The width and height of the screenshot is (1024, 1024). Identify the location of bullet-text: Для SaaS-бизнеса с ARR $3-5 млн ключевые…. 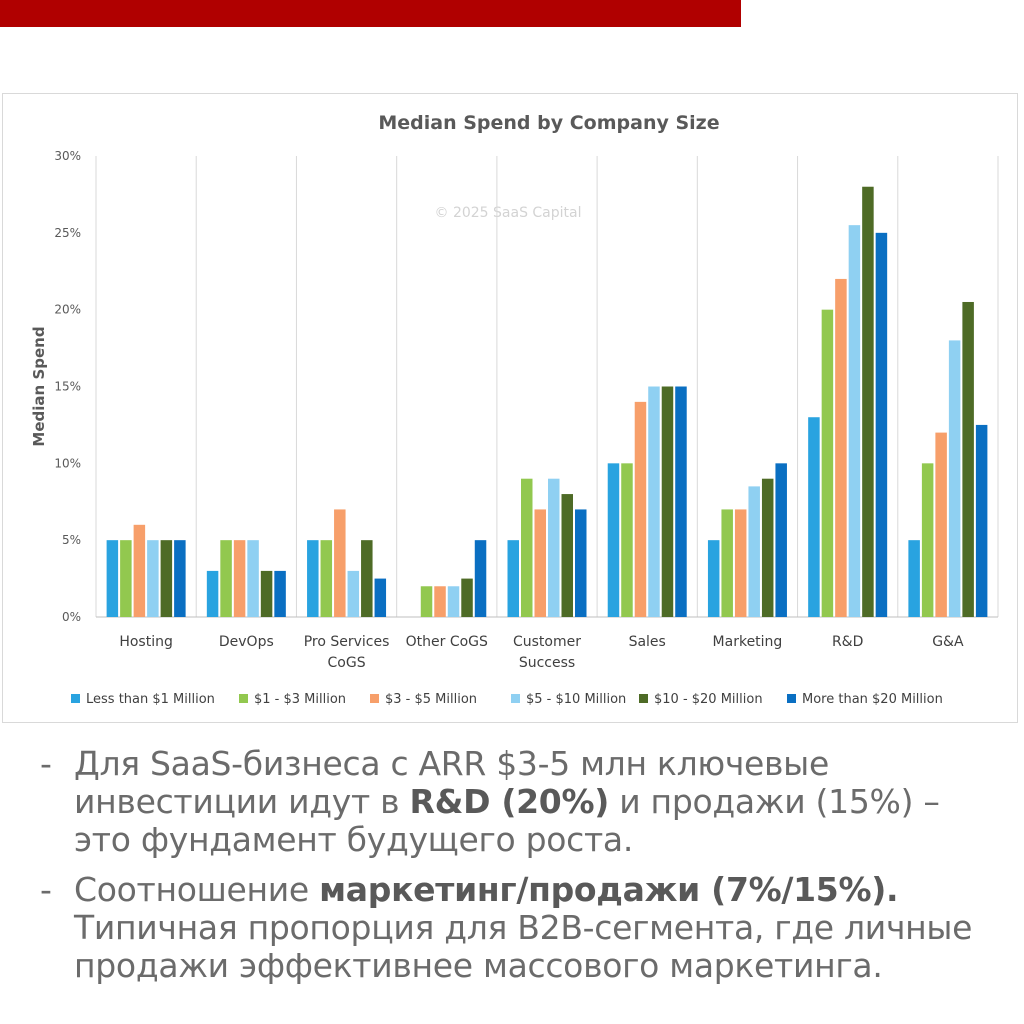
(451, 782).